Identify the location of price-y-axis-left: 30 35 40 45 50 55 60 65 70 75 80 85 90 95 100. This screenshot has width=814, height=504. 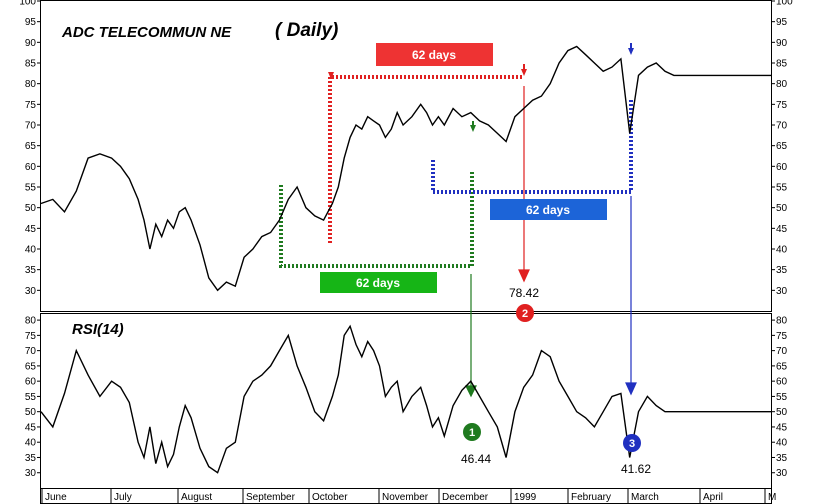
(30, 148).